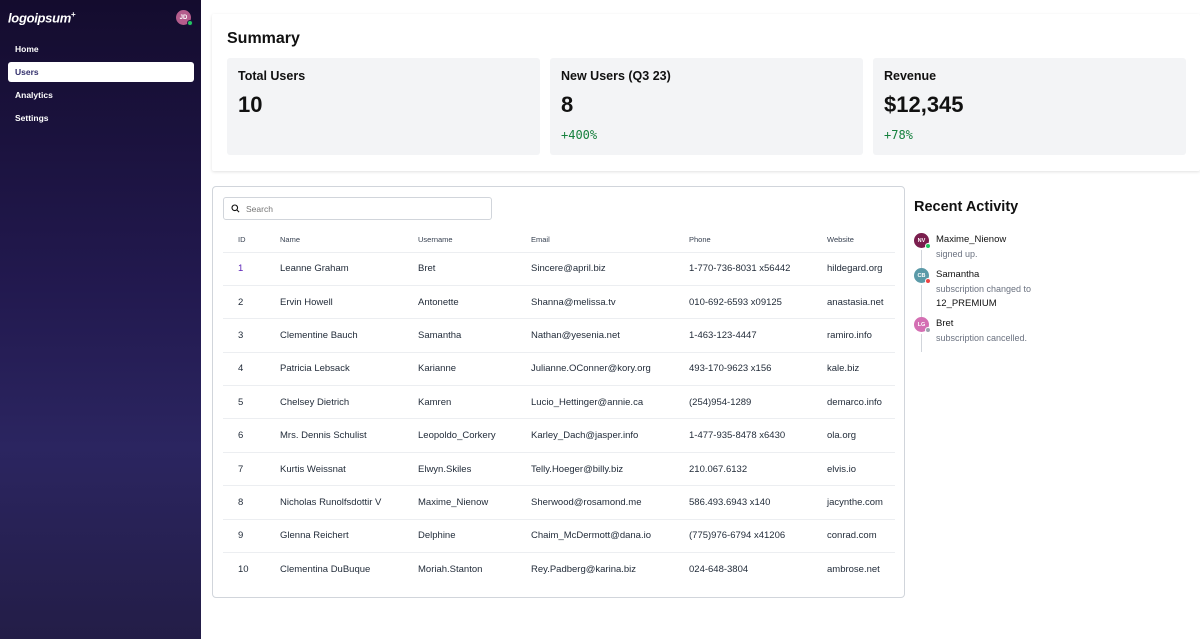 This screenshot has width=1200, height=639. What do you see at coordinates (366, 208) in the screenshot?
I see `search-input` at bounding box center [366, 208].